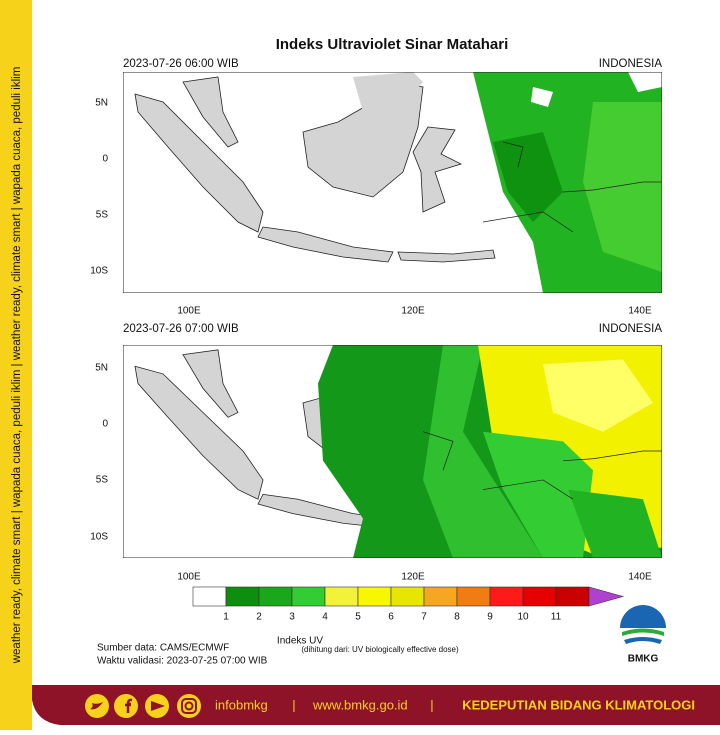 This screenshot has height=735, width=720. Describe the element at coordinates (300, 641) in the screenshot. I see `colorbar-title: Indeks UV` at that location.